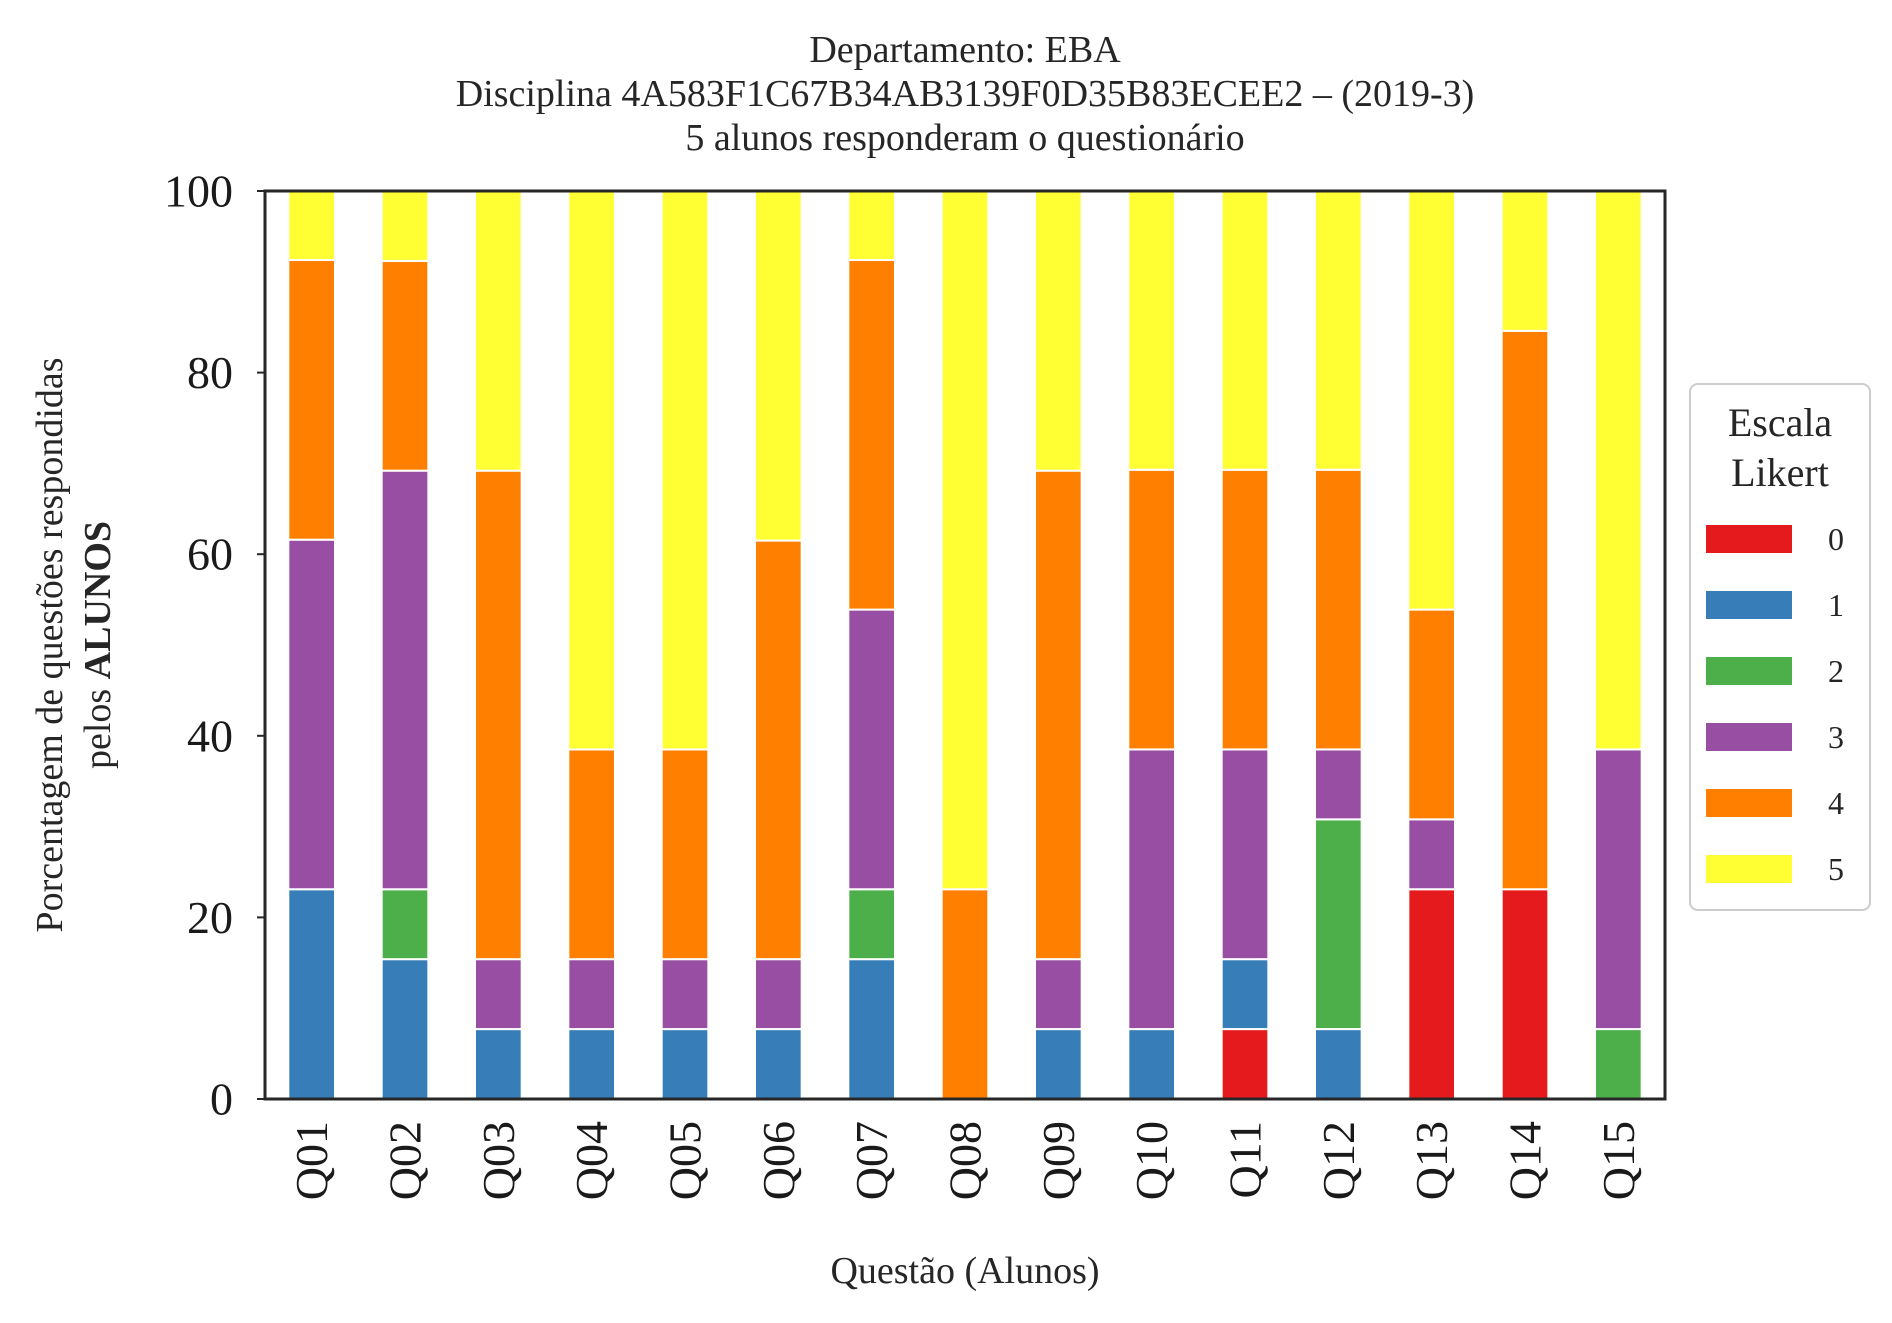 The width and height of the screenshot is (1892, 1323). What do you see at coordinates (98, 724) in the screenshot?
I see `y-axis-label-prefix: pelos` at bounding box center [98, 724].